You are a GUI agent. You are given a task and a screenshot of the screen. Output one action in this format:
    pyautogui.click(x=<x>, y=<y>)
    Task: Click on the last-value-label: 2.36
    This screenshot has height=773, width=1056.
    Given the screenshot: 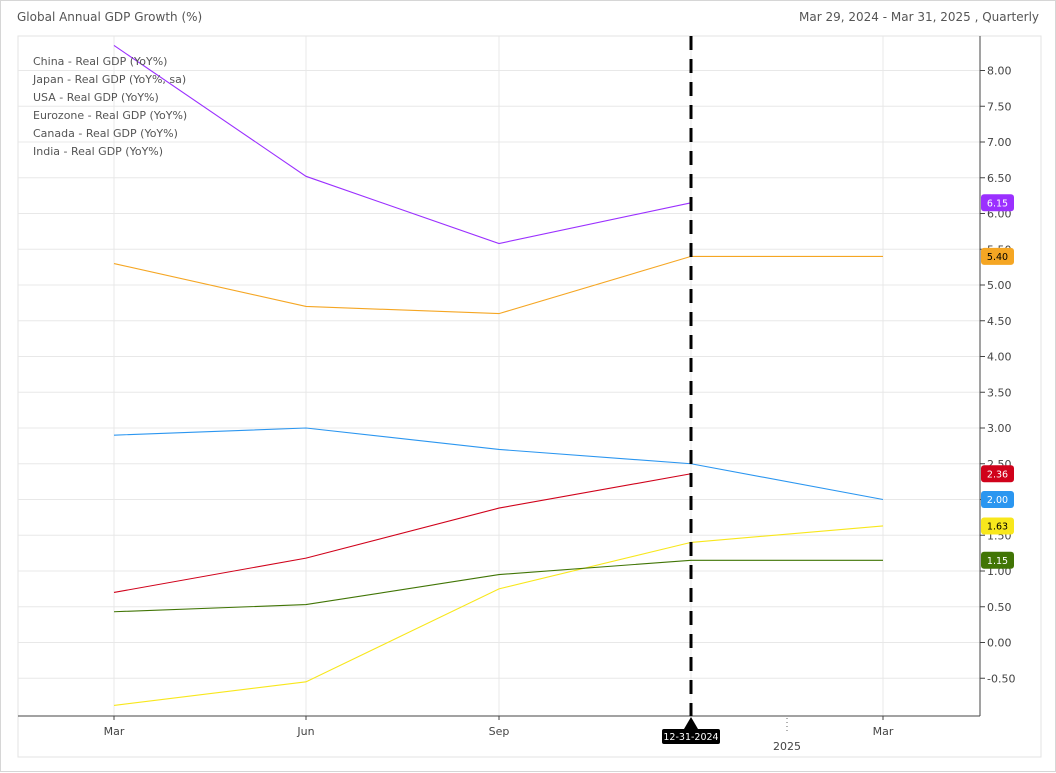 What is the action you would take?
    pyautogui.click(x=997, y=474)
    